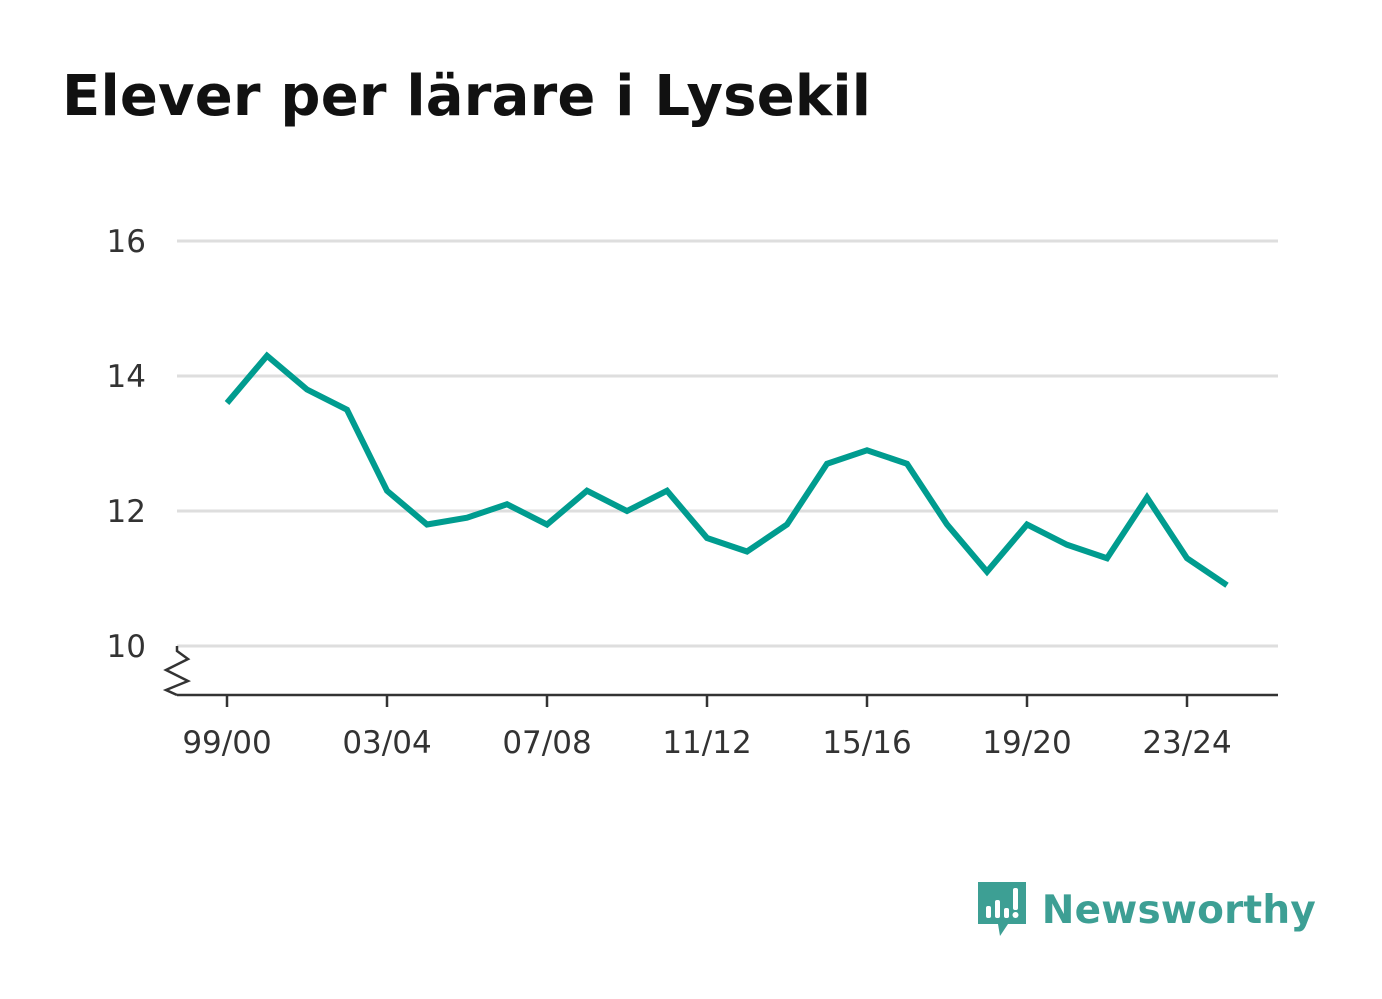  I want to click on x-tick-label: 23/24, so click(1186, 743).